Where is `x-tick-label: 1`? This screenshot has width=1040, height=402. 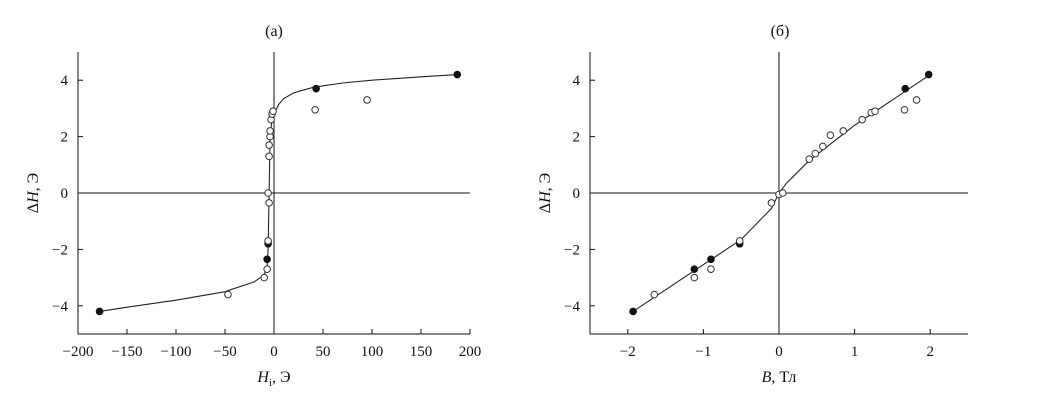 x-tick-label: 1 is located at coordinates (855, 352).